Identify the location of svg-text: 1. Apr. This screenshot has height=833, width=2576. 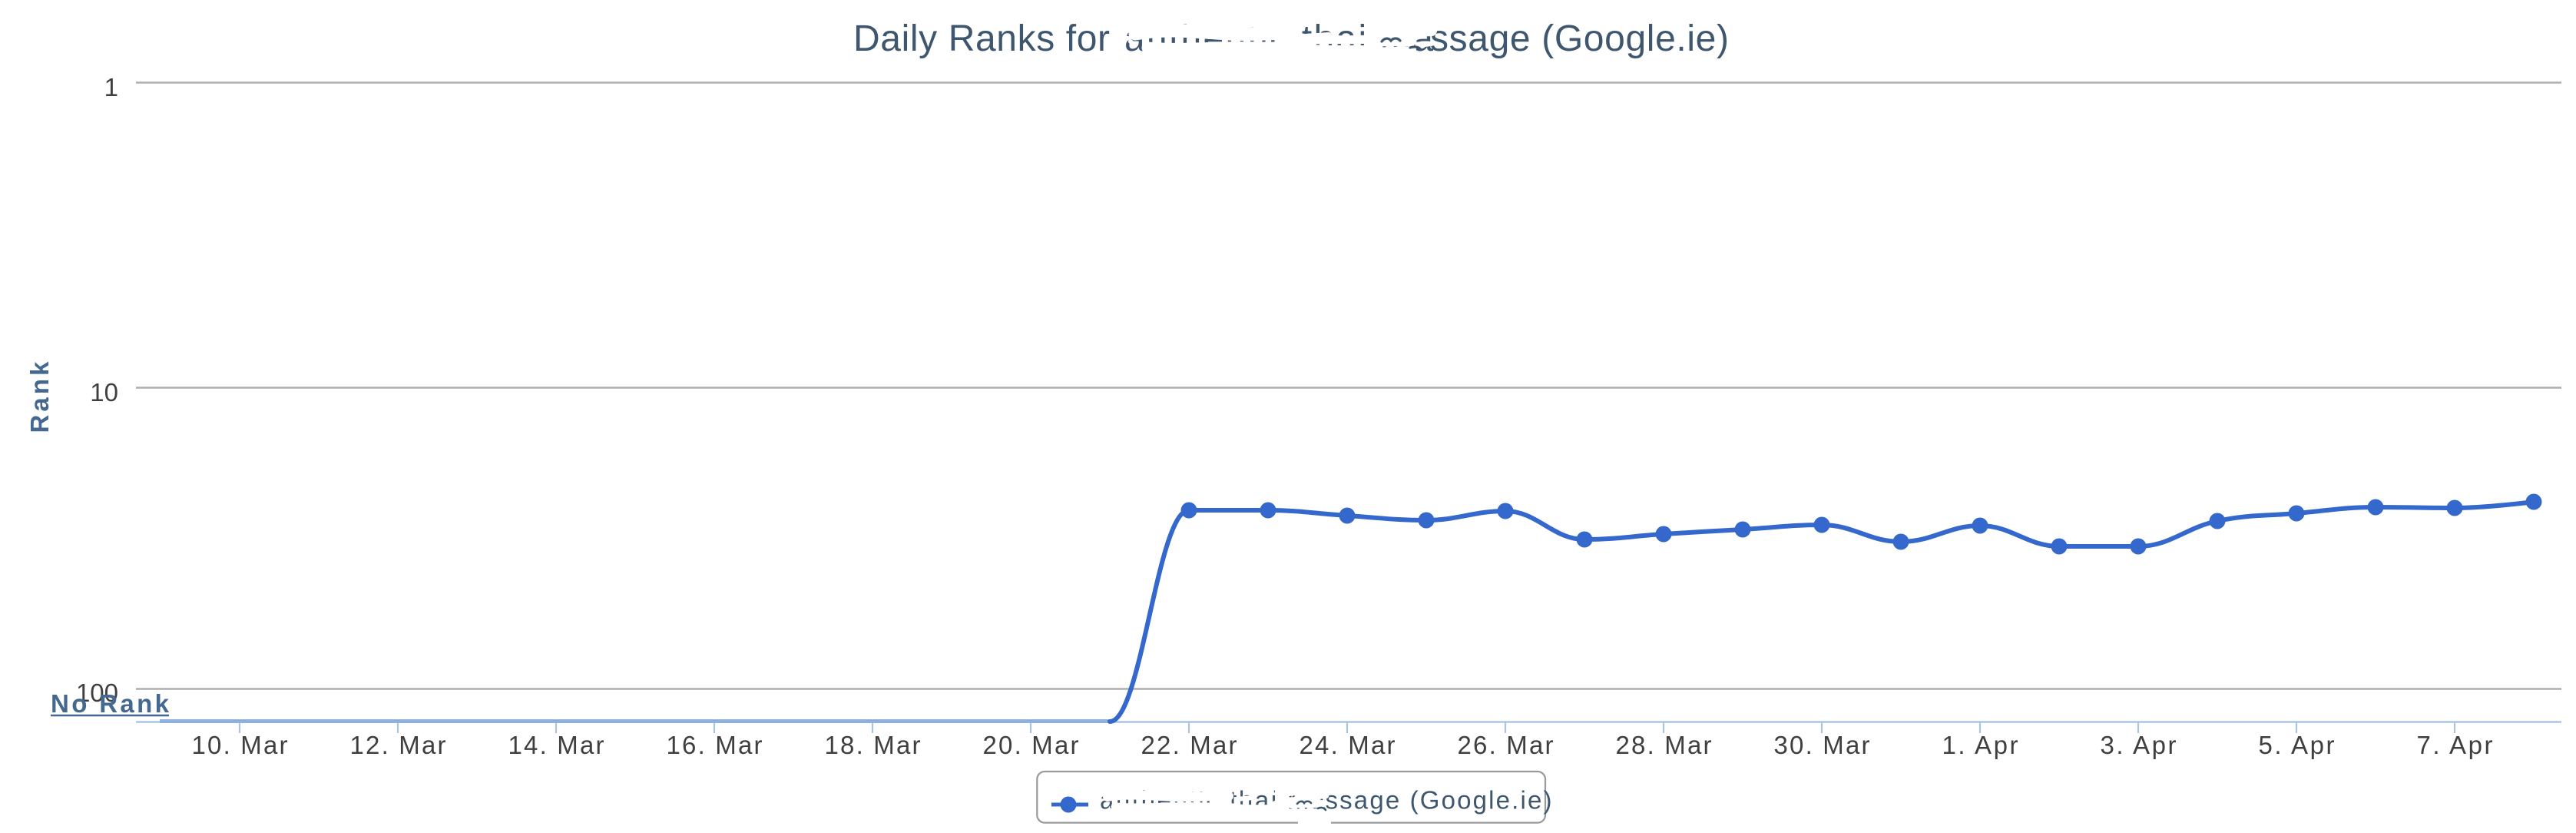
(1980, 745).